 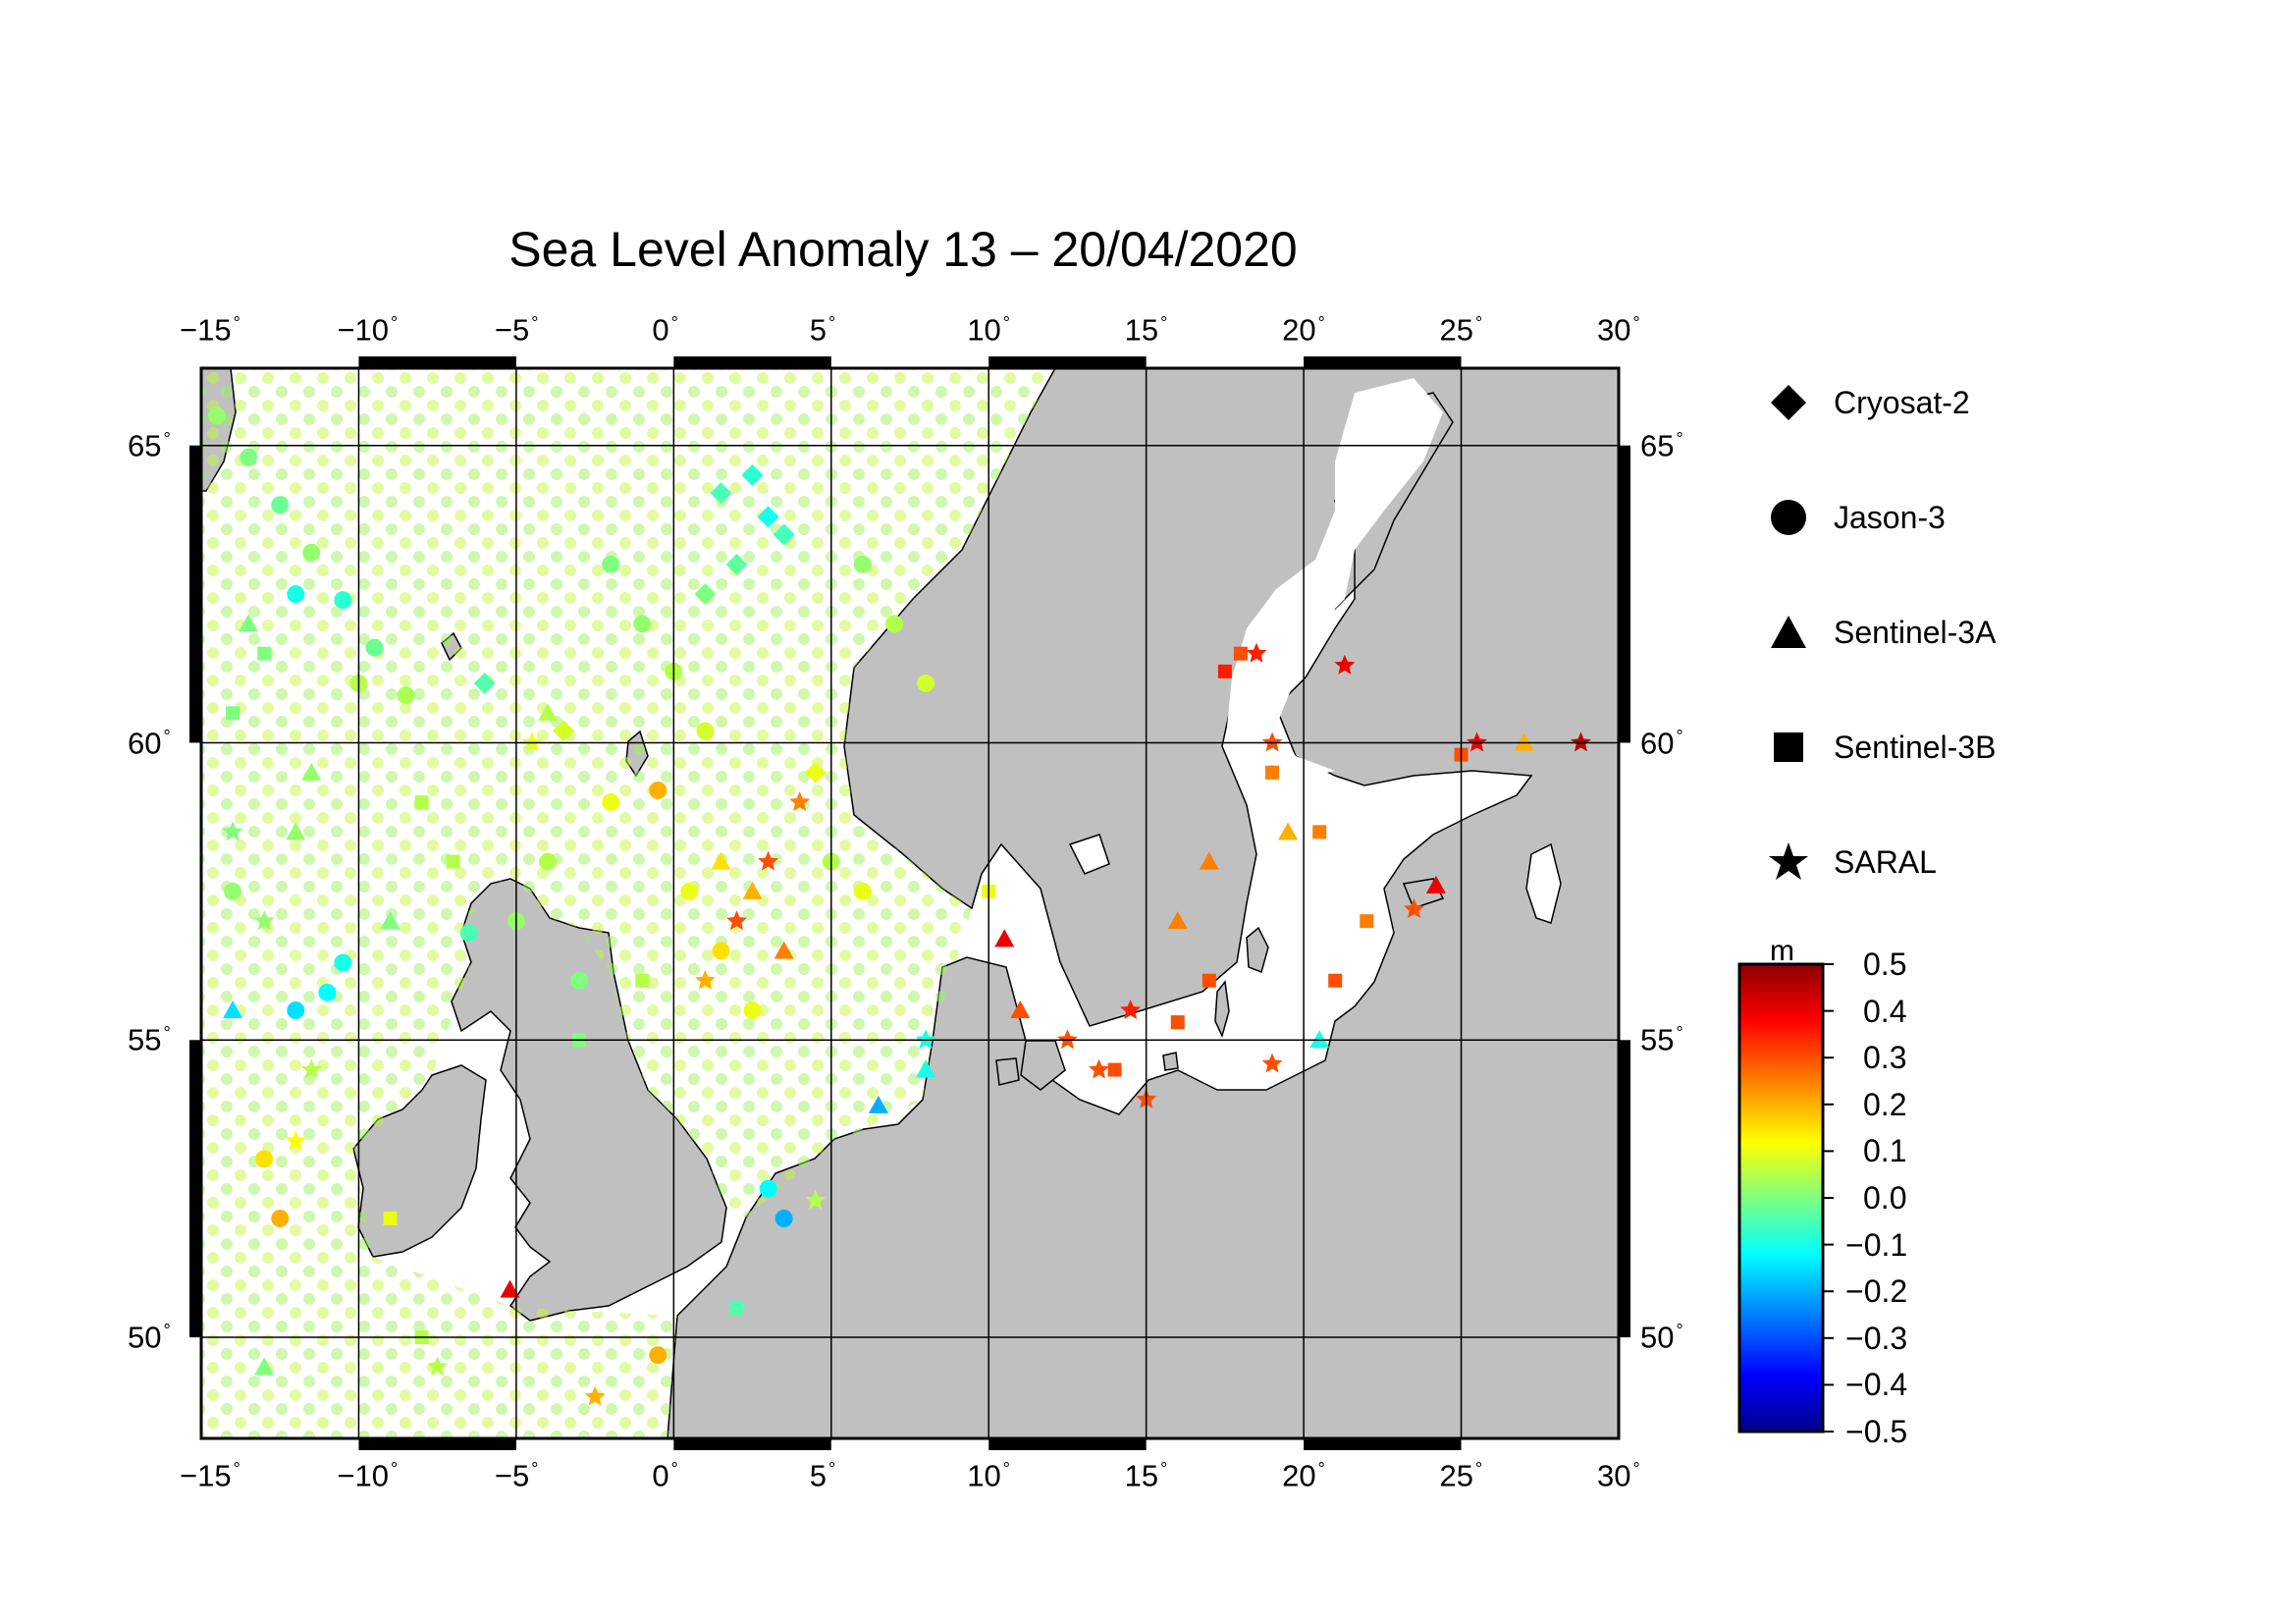 I want to click on land-bornholm, so click(x=1170, y=1061).